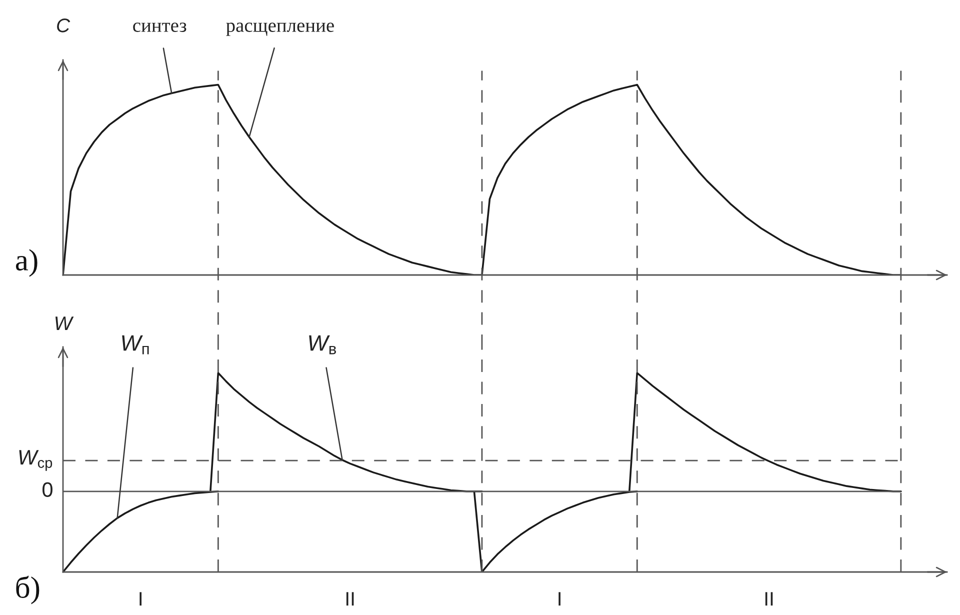  I want to click on text: синтез, so click(159, 27).